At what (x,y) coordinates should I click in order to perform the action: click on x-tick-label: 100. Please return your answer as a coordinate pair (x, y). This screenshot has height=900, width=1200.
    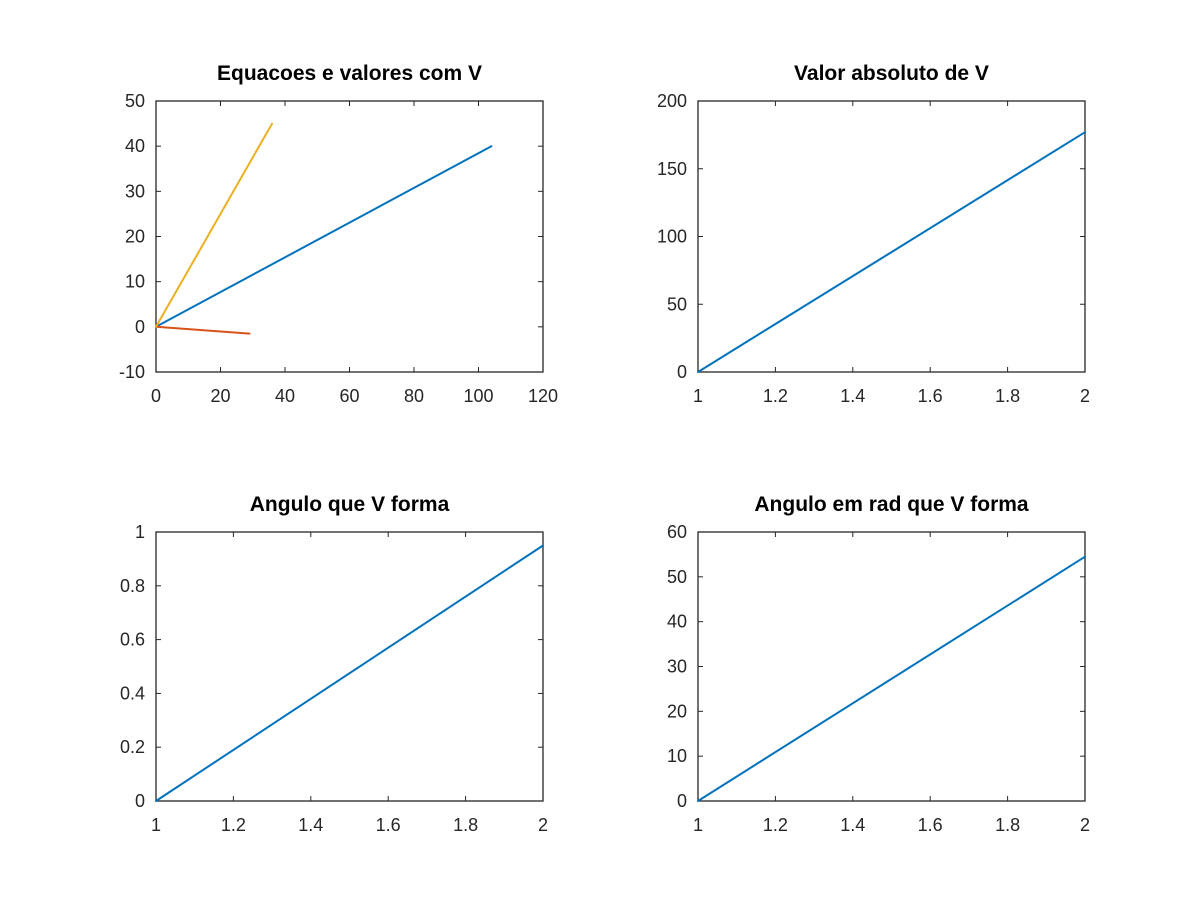
    Looking at the image, I should click on (478, 396).